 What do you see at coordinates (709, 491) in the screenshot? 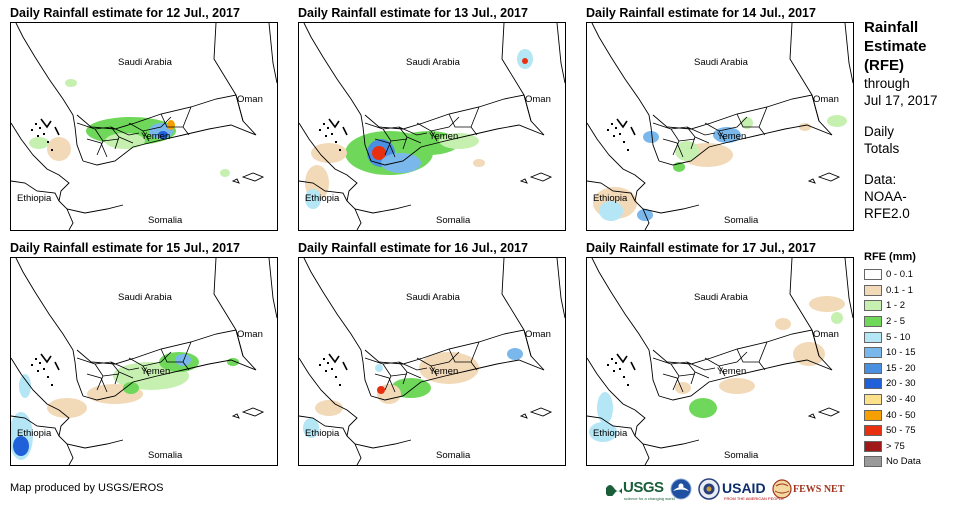
I see `dhs-seal-logo` at bounding box center [709, 491].